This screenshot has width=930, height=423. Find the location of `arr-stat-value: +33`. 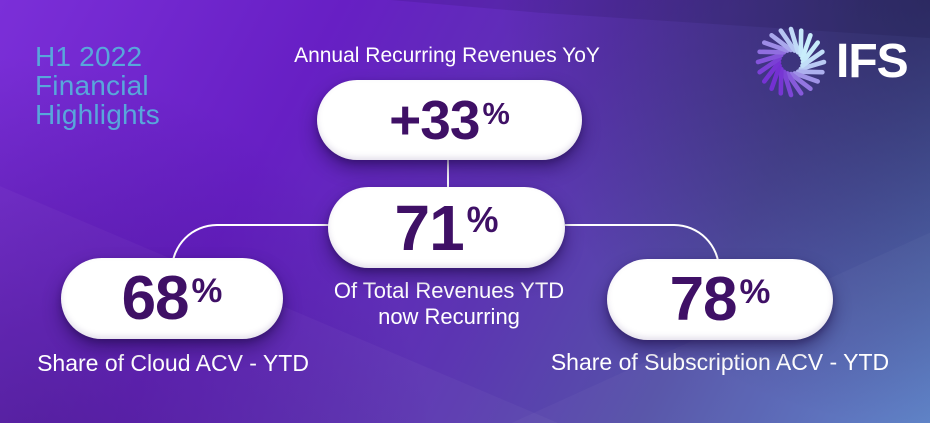

arr-stat-value: +33 is located at coordinates (434, 120).